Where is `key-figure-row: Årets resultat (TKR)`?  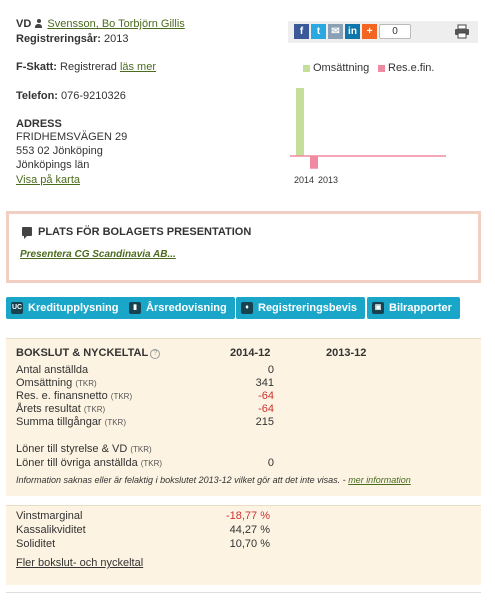 key-figure-row: Årets resultat (TKR) is located at coordinates (61, 409).